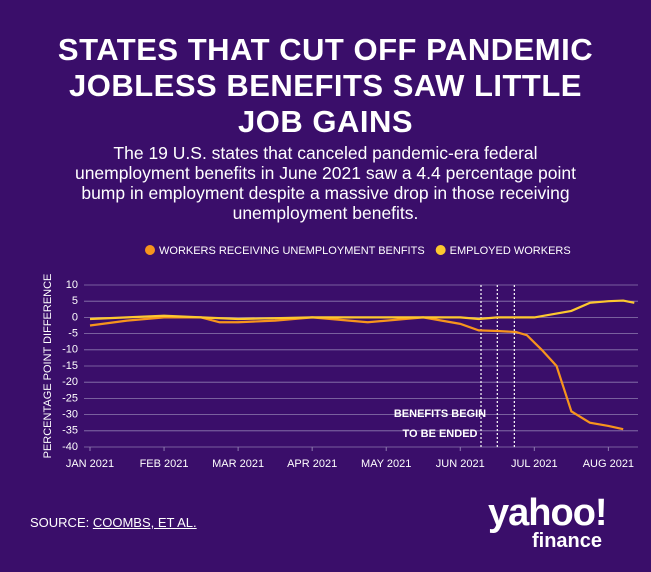 The image size is (651, 572). Describe the element at coordinates (534, 464) in the screenshot. I see `x-tick-label: JUL 2021` at that location.